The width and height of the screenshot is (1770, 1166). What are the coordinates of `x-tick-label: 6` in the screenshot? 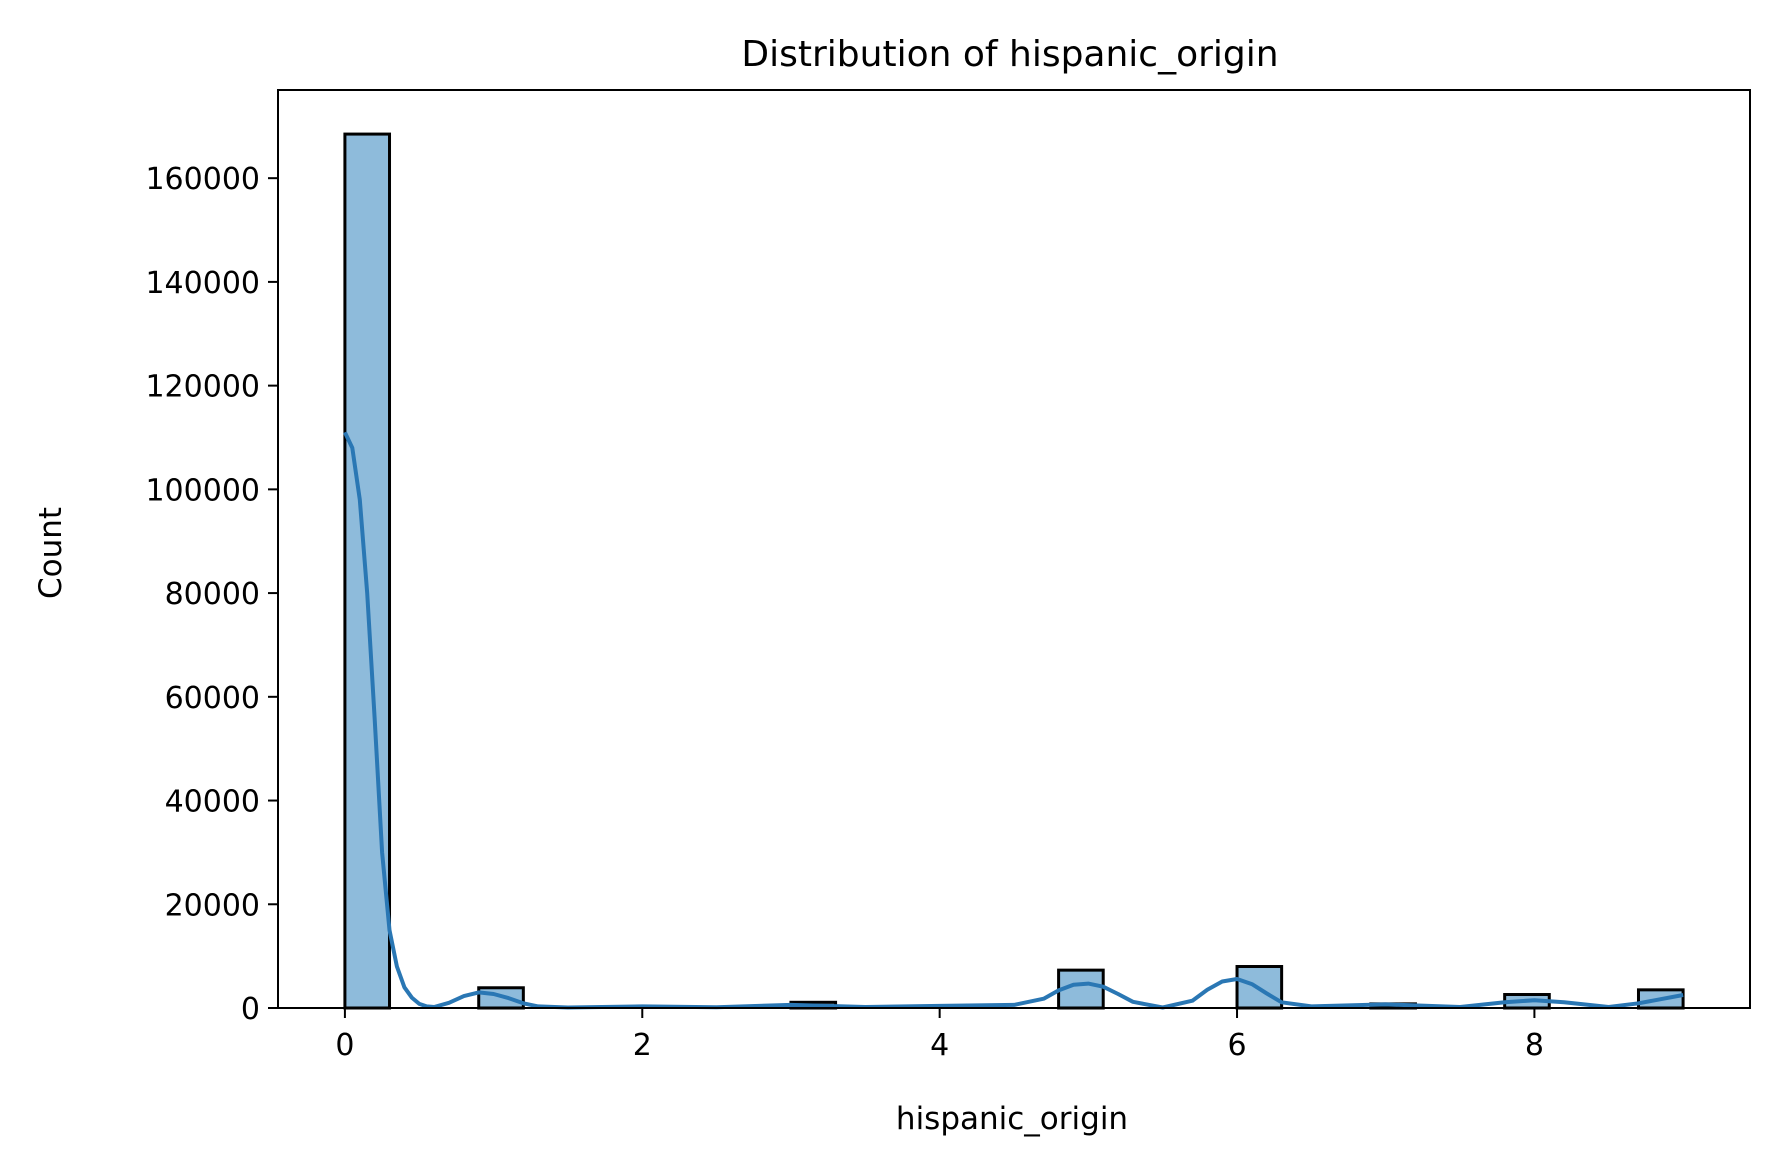 It's located at (1236, 1045).